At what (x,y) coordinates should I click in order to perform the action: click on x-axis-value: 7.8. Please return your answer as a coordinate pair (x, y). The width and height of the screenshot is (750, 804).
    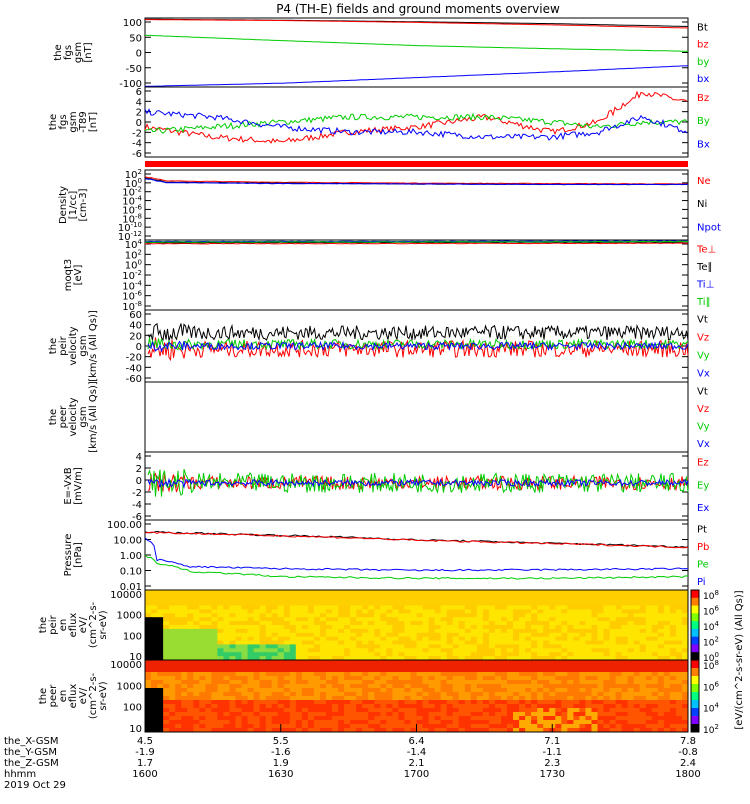
    Looking at the image, I should click on (688, 741).